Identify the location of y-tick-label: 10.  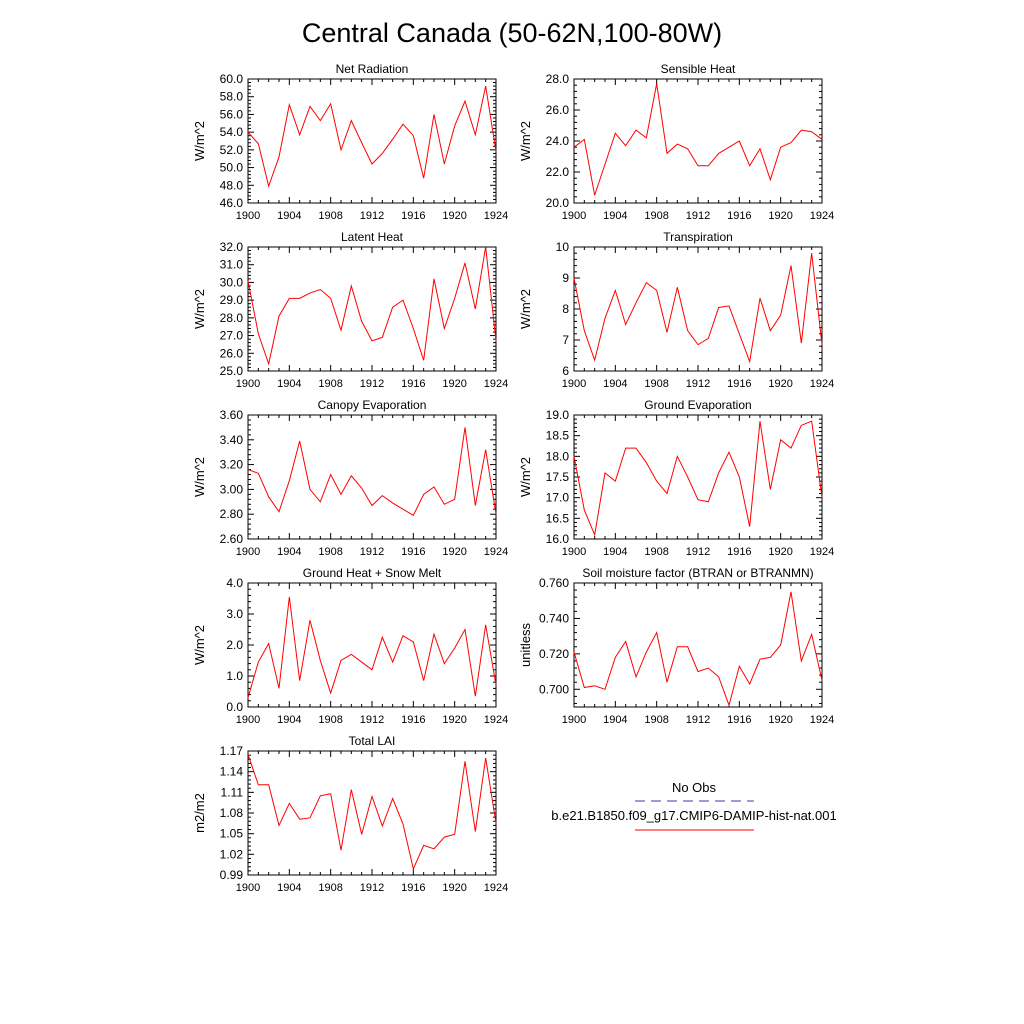
(563, 247).